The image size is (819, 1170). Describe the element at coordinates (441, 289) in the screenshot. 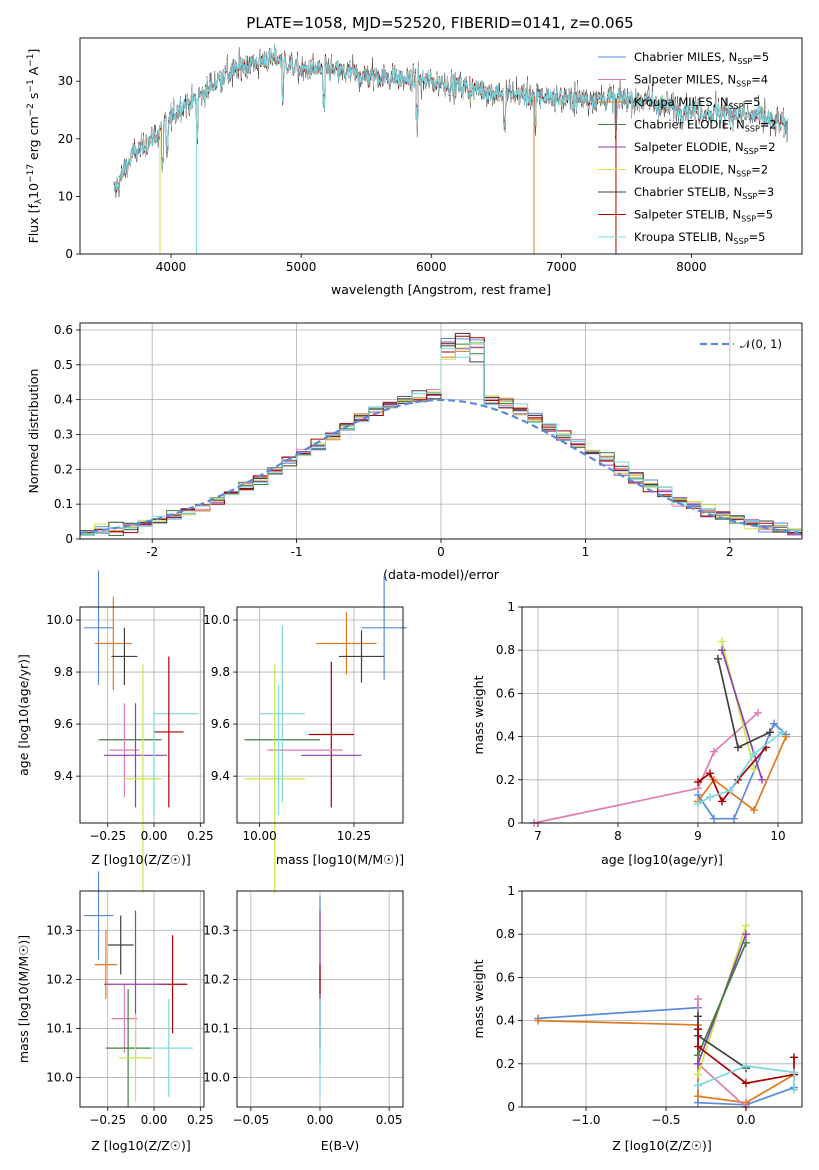

I see `x-axis-label: wavelength [Angstrom, rest frame]` at that location.